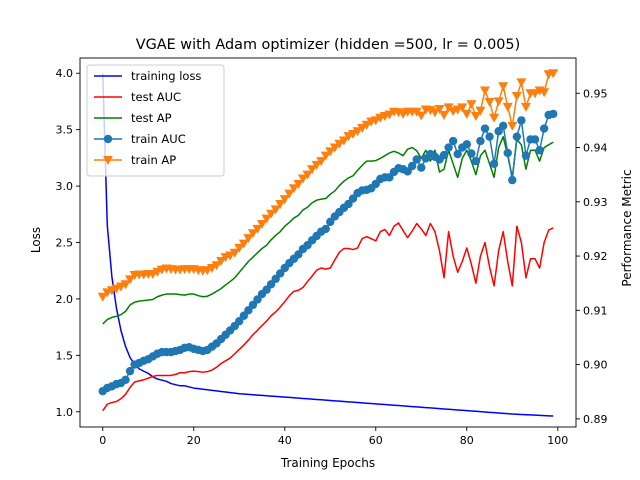 The width and height of the screenshot is (640, 480). What do you see at coordinates (36, 240) in the screenshot?
I see `y-axis-left-label: Loss` at bounding box center [36, 240].